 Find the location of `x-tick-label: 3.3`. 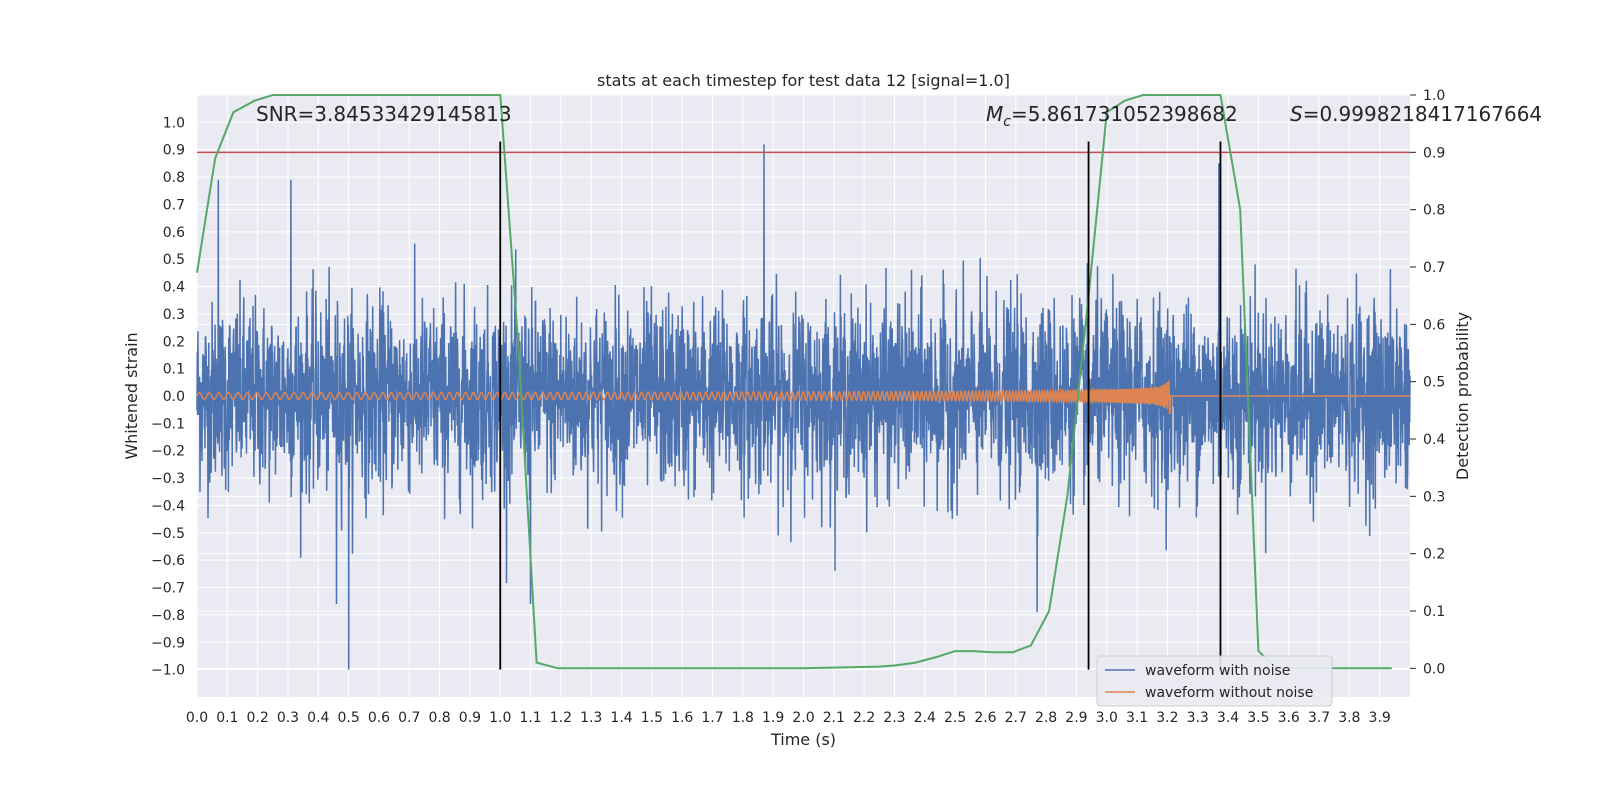

x-tick-label: 3.3 is located at coordinates (1198, 718).